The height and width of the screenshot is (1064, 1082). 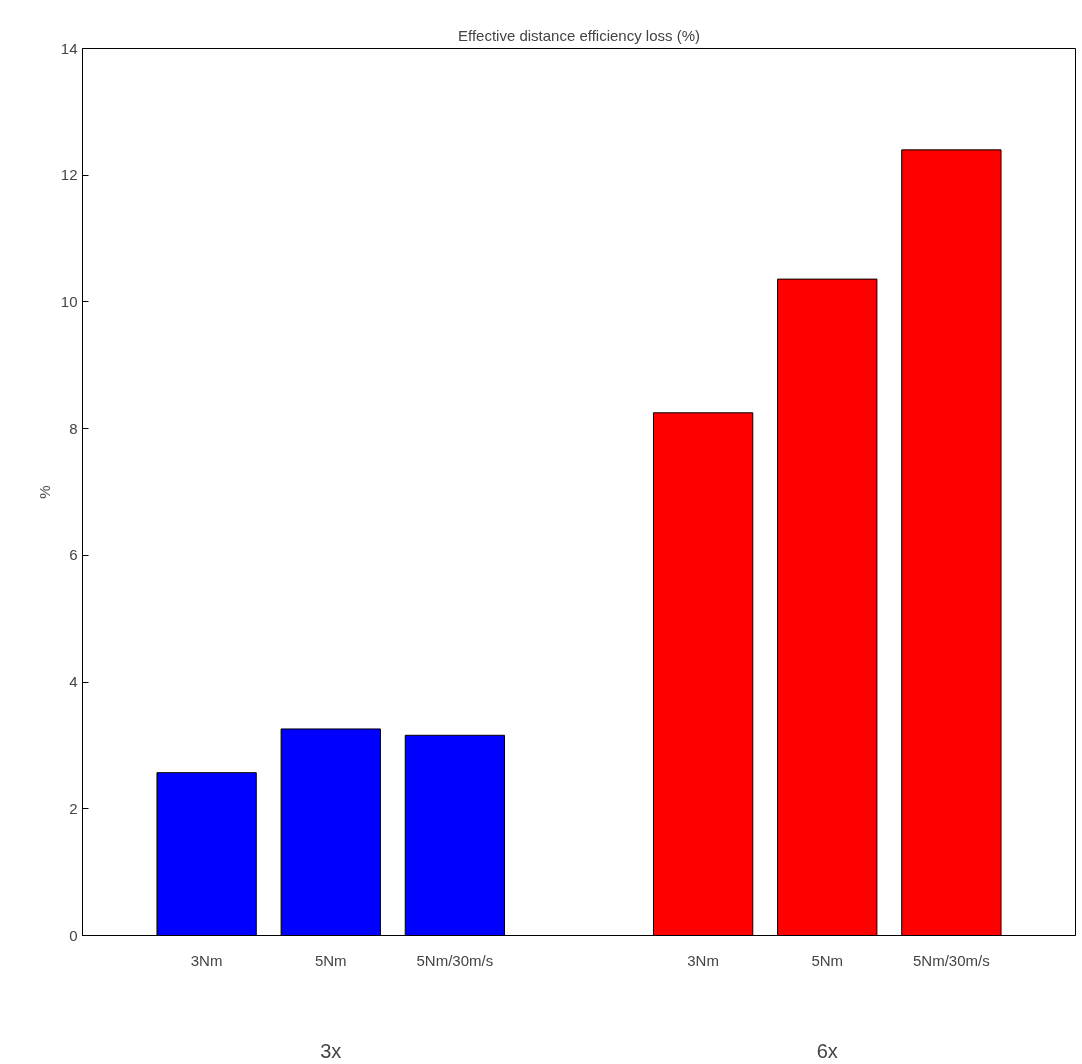 What do you see at coordinates (73, 808) in the screenshot?
I see `y-tick-label: 2` at bounding box center [73, 808].